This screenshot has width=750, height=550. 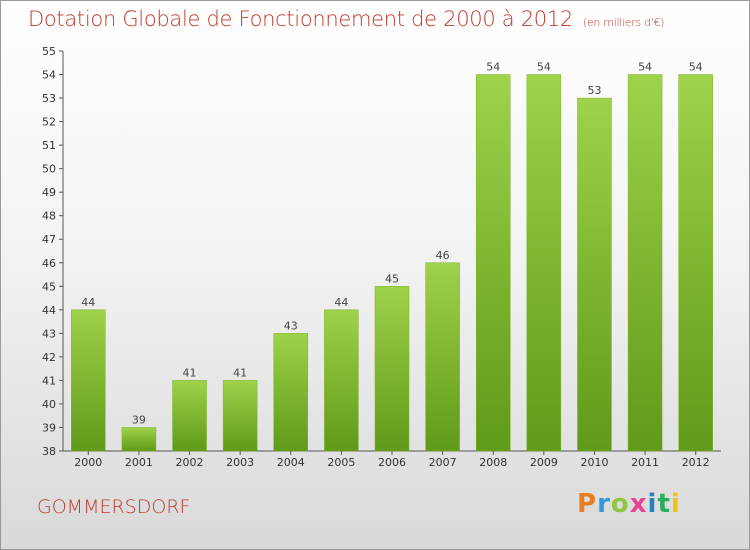 I want to click on bar-2007, so click(x=442, y=357).